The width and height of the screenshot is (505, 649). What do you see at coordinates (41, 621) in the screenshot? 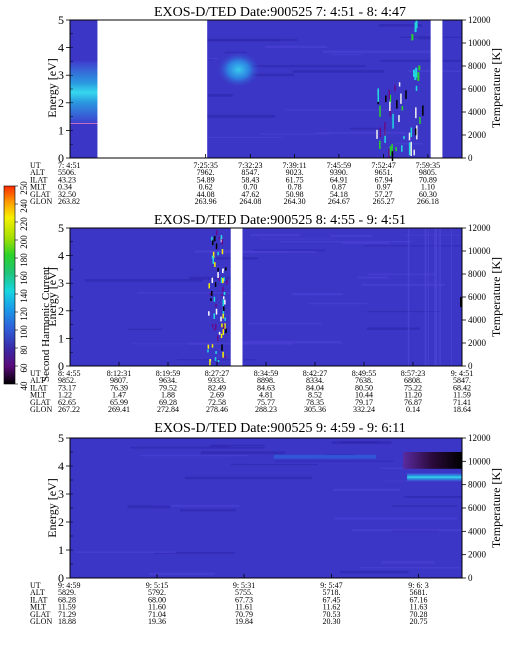
I see `ephemeris-row-label: GLON` at bounding box center [41, 621].